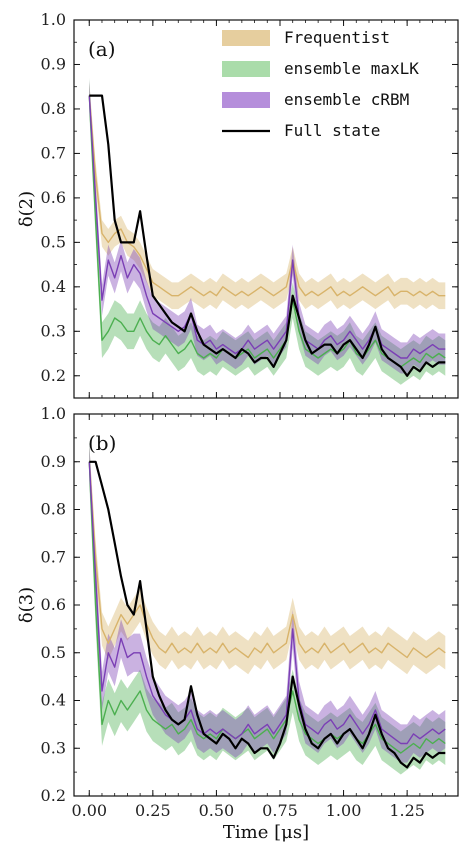 The width and height of the screenshot is (474, 853). What do you see at coordinates (53, 19) in the screenshot?
I see `ytick-label-0-1: 1.0` at bounding box center [53, 19].